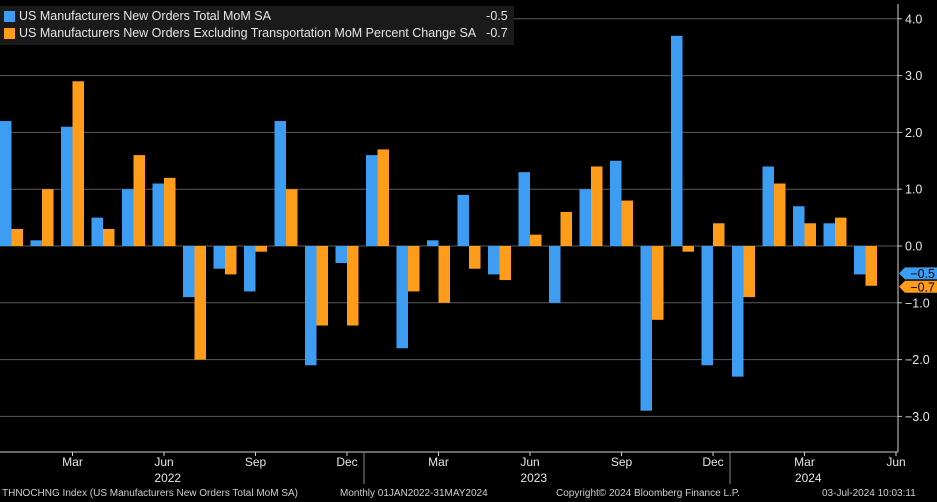 This screenshot has height=502, width=937. I want to click on y-tick-label: −1.0, so click(917, 303).